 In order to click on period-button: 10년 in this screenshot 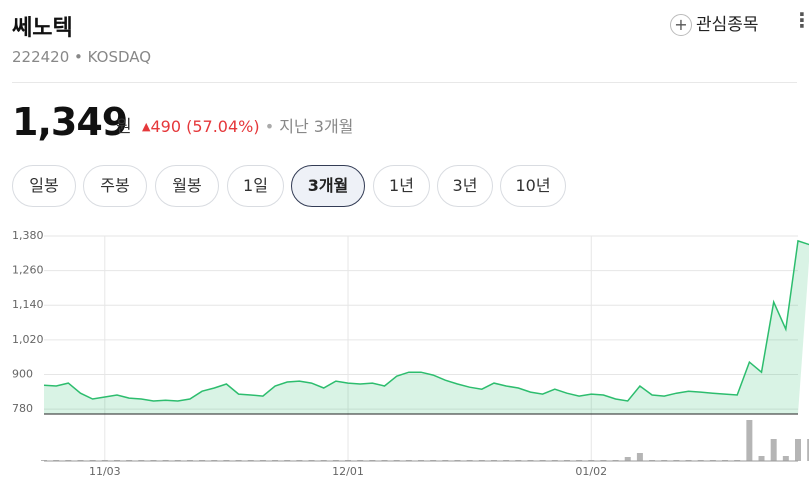, I will do `click(533, 186)`.